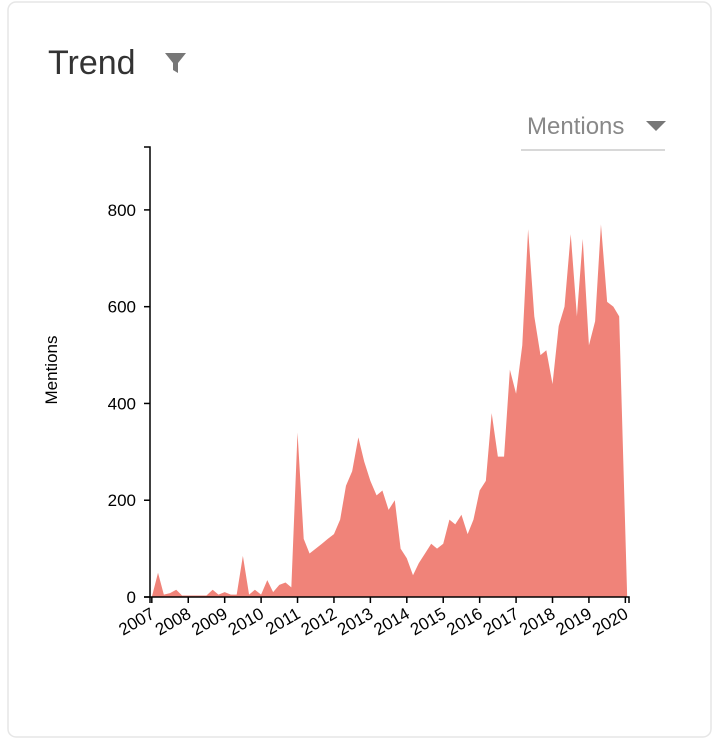  Describe the element at coordinates (122, 500) in the screenshot. I see `y-tick-label: 200` at that location.